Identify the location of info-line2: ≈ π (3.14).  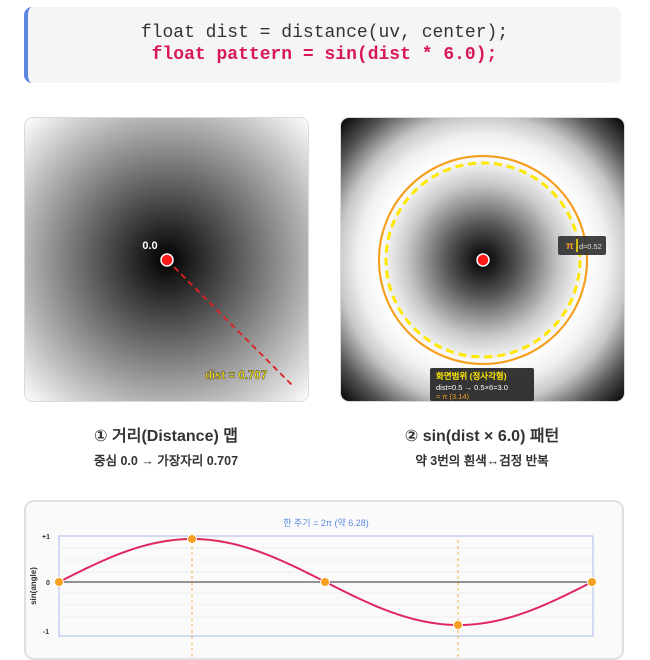
(453, 396).